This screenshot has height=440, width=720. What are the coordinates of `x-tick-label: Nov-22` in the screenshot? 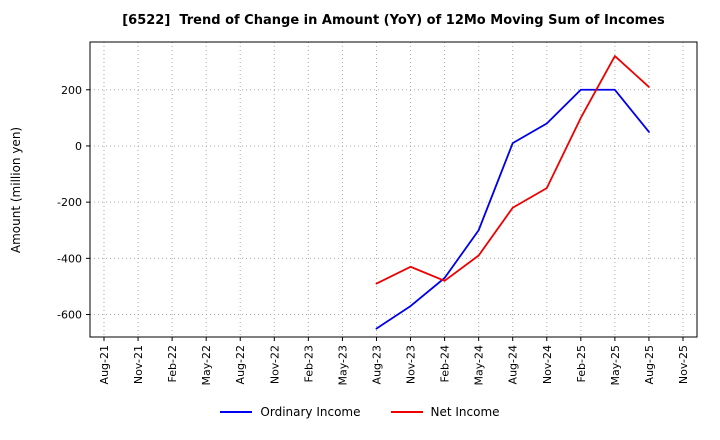 It's located at (274, 364).